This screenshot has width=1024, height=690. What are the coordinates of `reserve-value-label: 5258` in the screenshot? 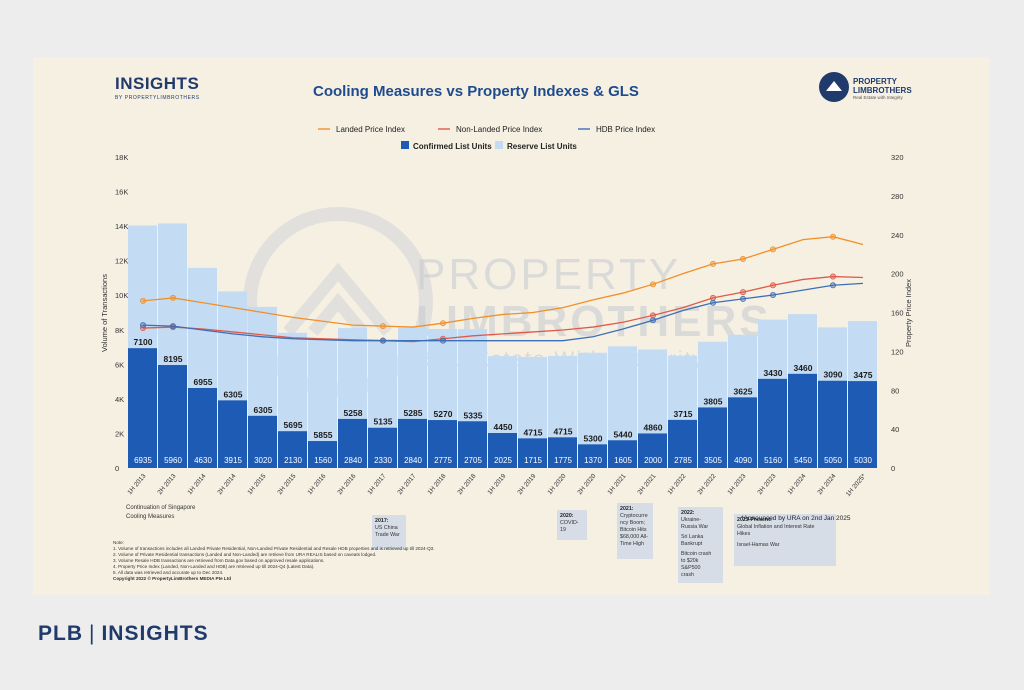 It's located at (353, 413).